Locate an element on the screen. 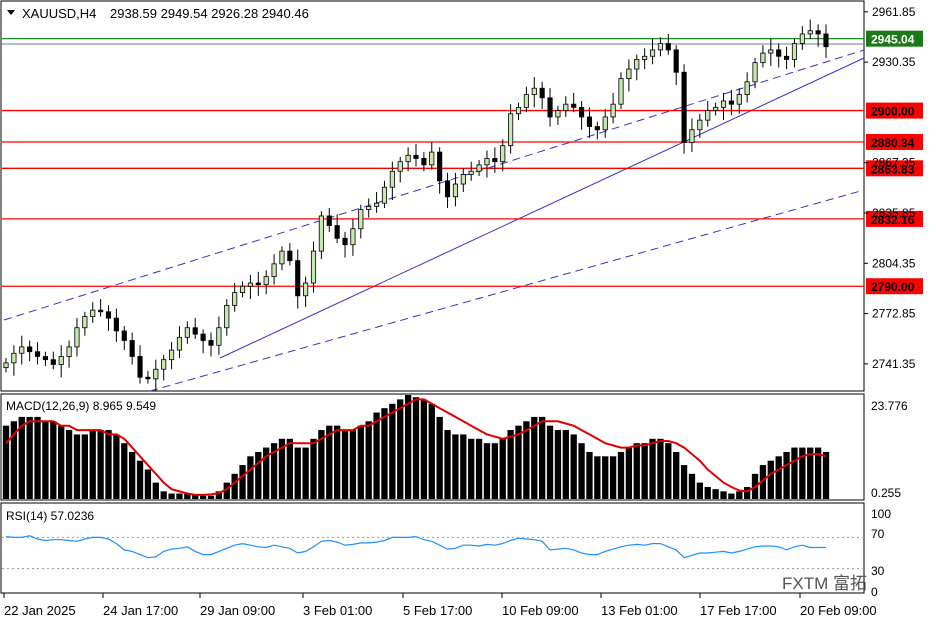 The image size is (936, 624). level-badge-label: 2863.83 is located at coordinates (893, 169).